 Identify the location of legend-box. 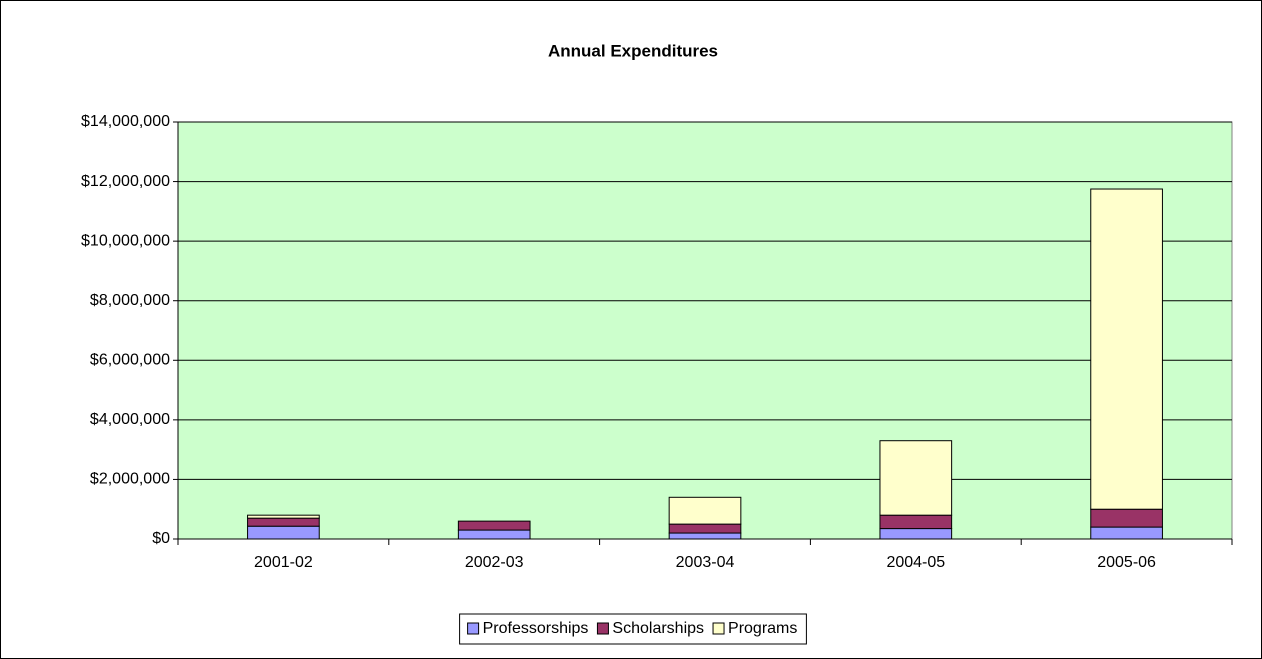
(633, 629).